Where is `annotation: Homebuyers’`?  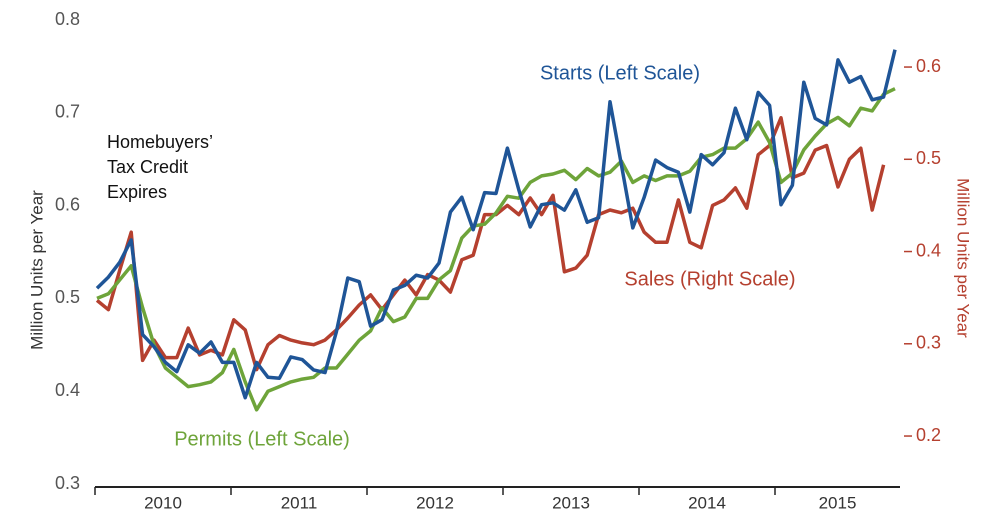 annotation: Homebuyers’ is located at coordinates (160, 142).